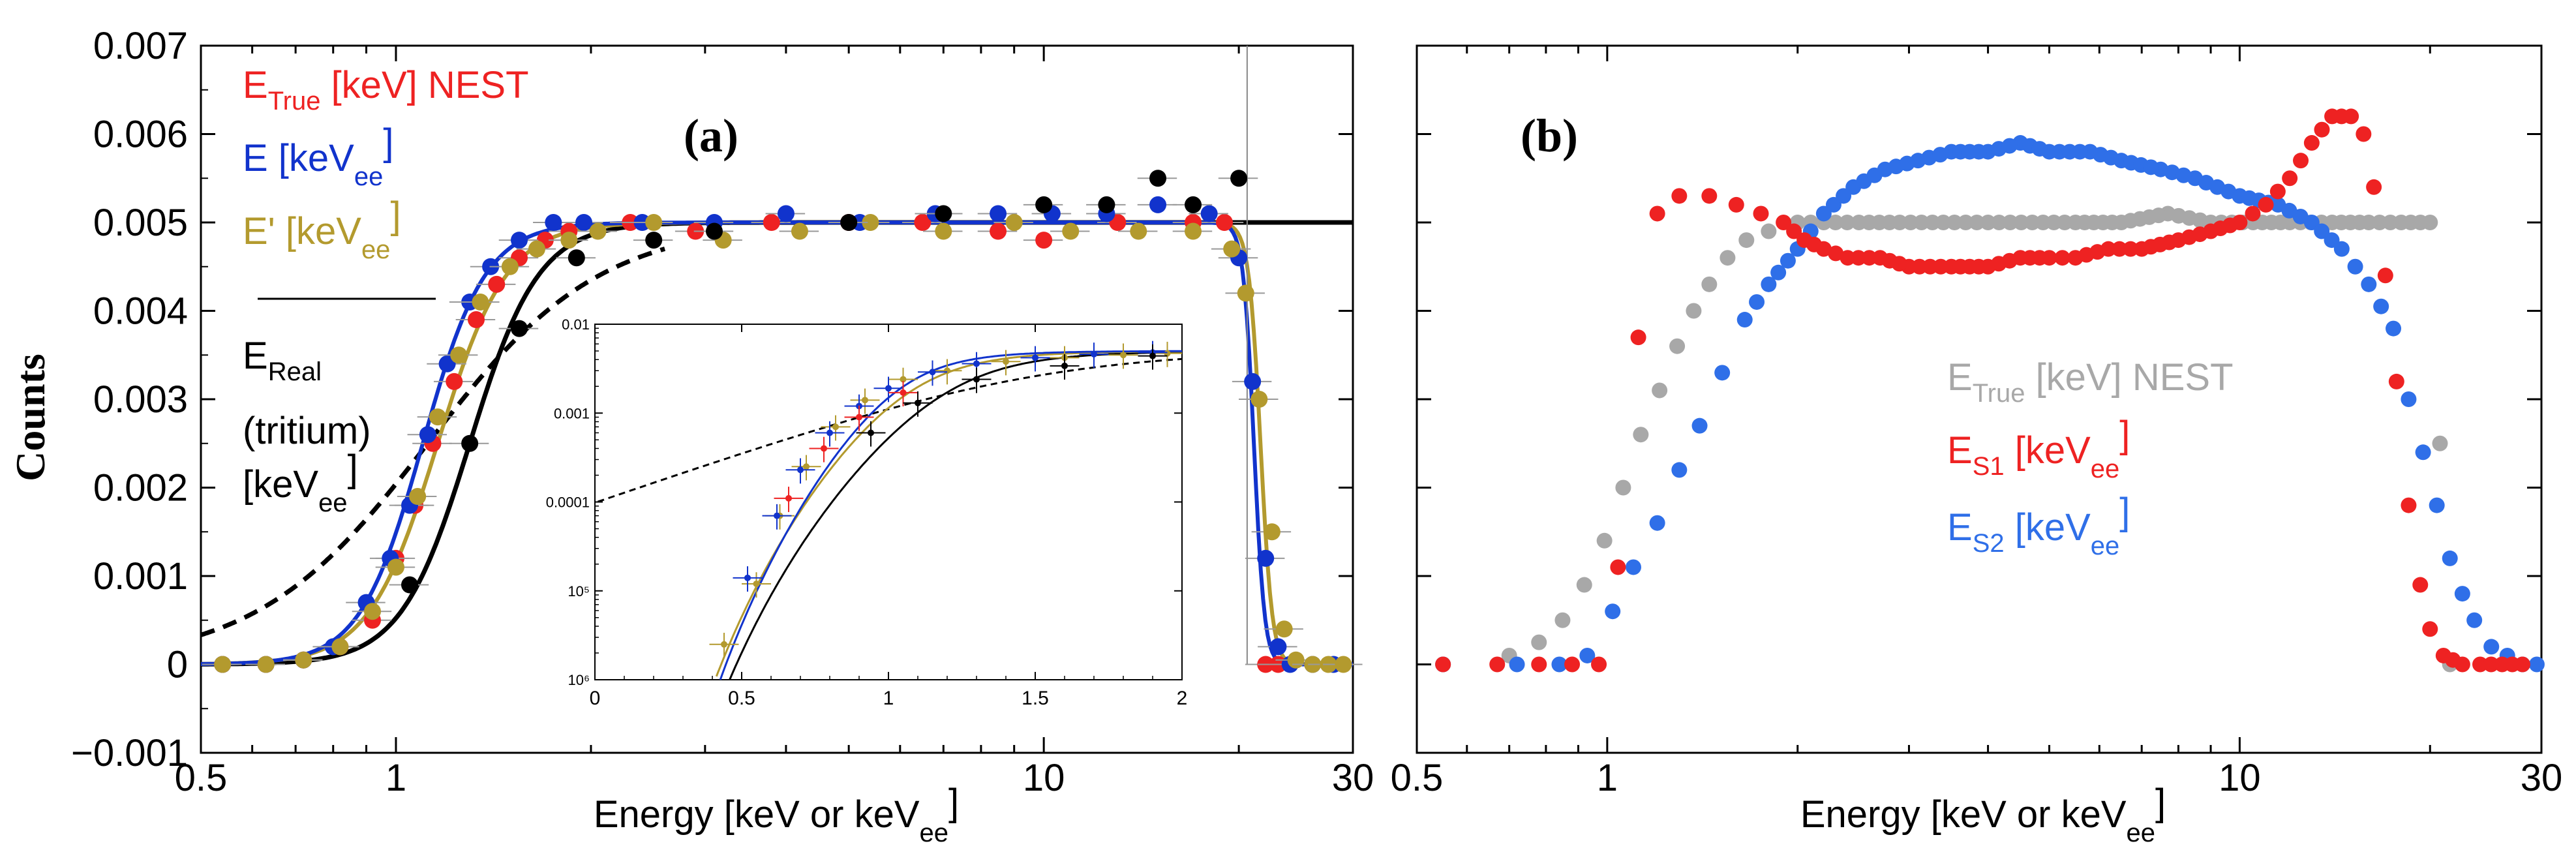 This screenshot has width=2576, height=865. Describe the element at coordinates (318, 156) in the screenshot. I see `legend-a-entry-e: E [keVee]` at that location.